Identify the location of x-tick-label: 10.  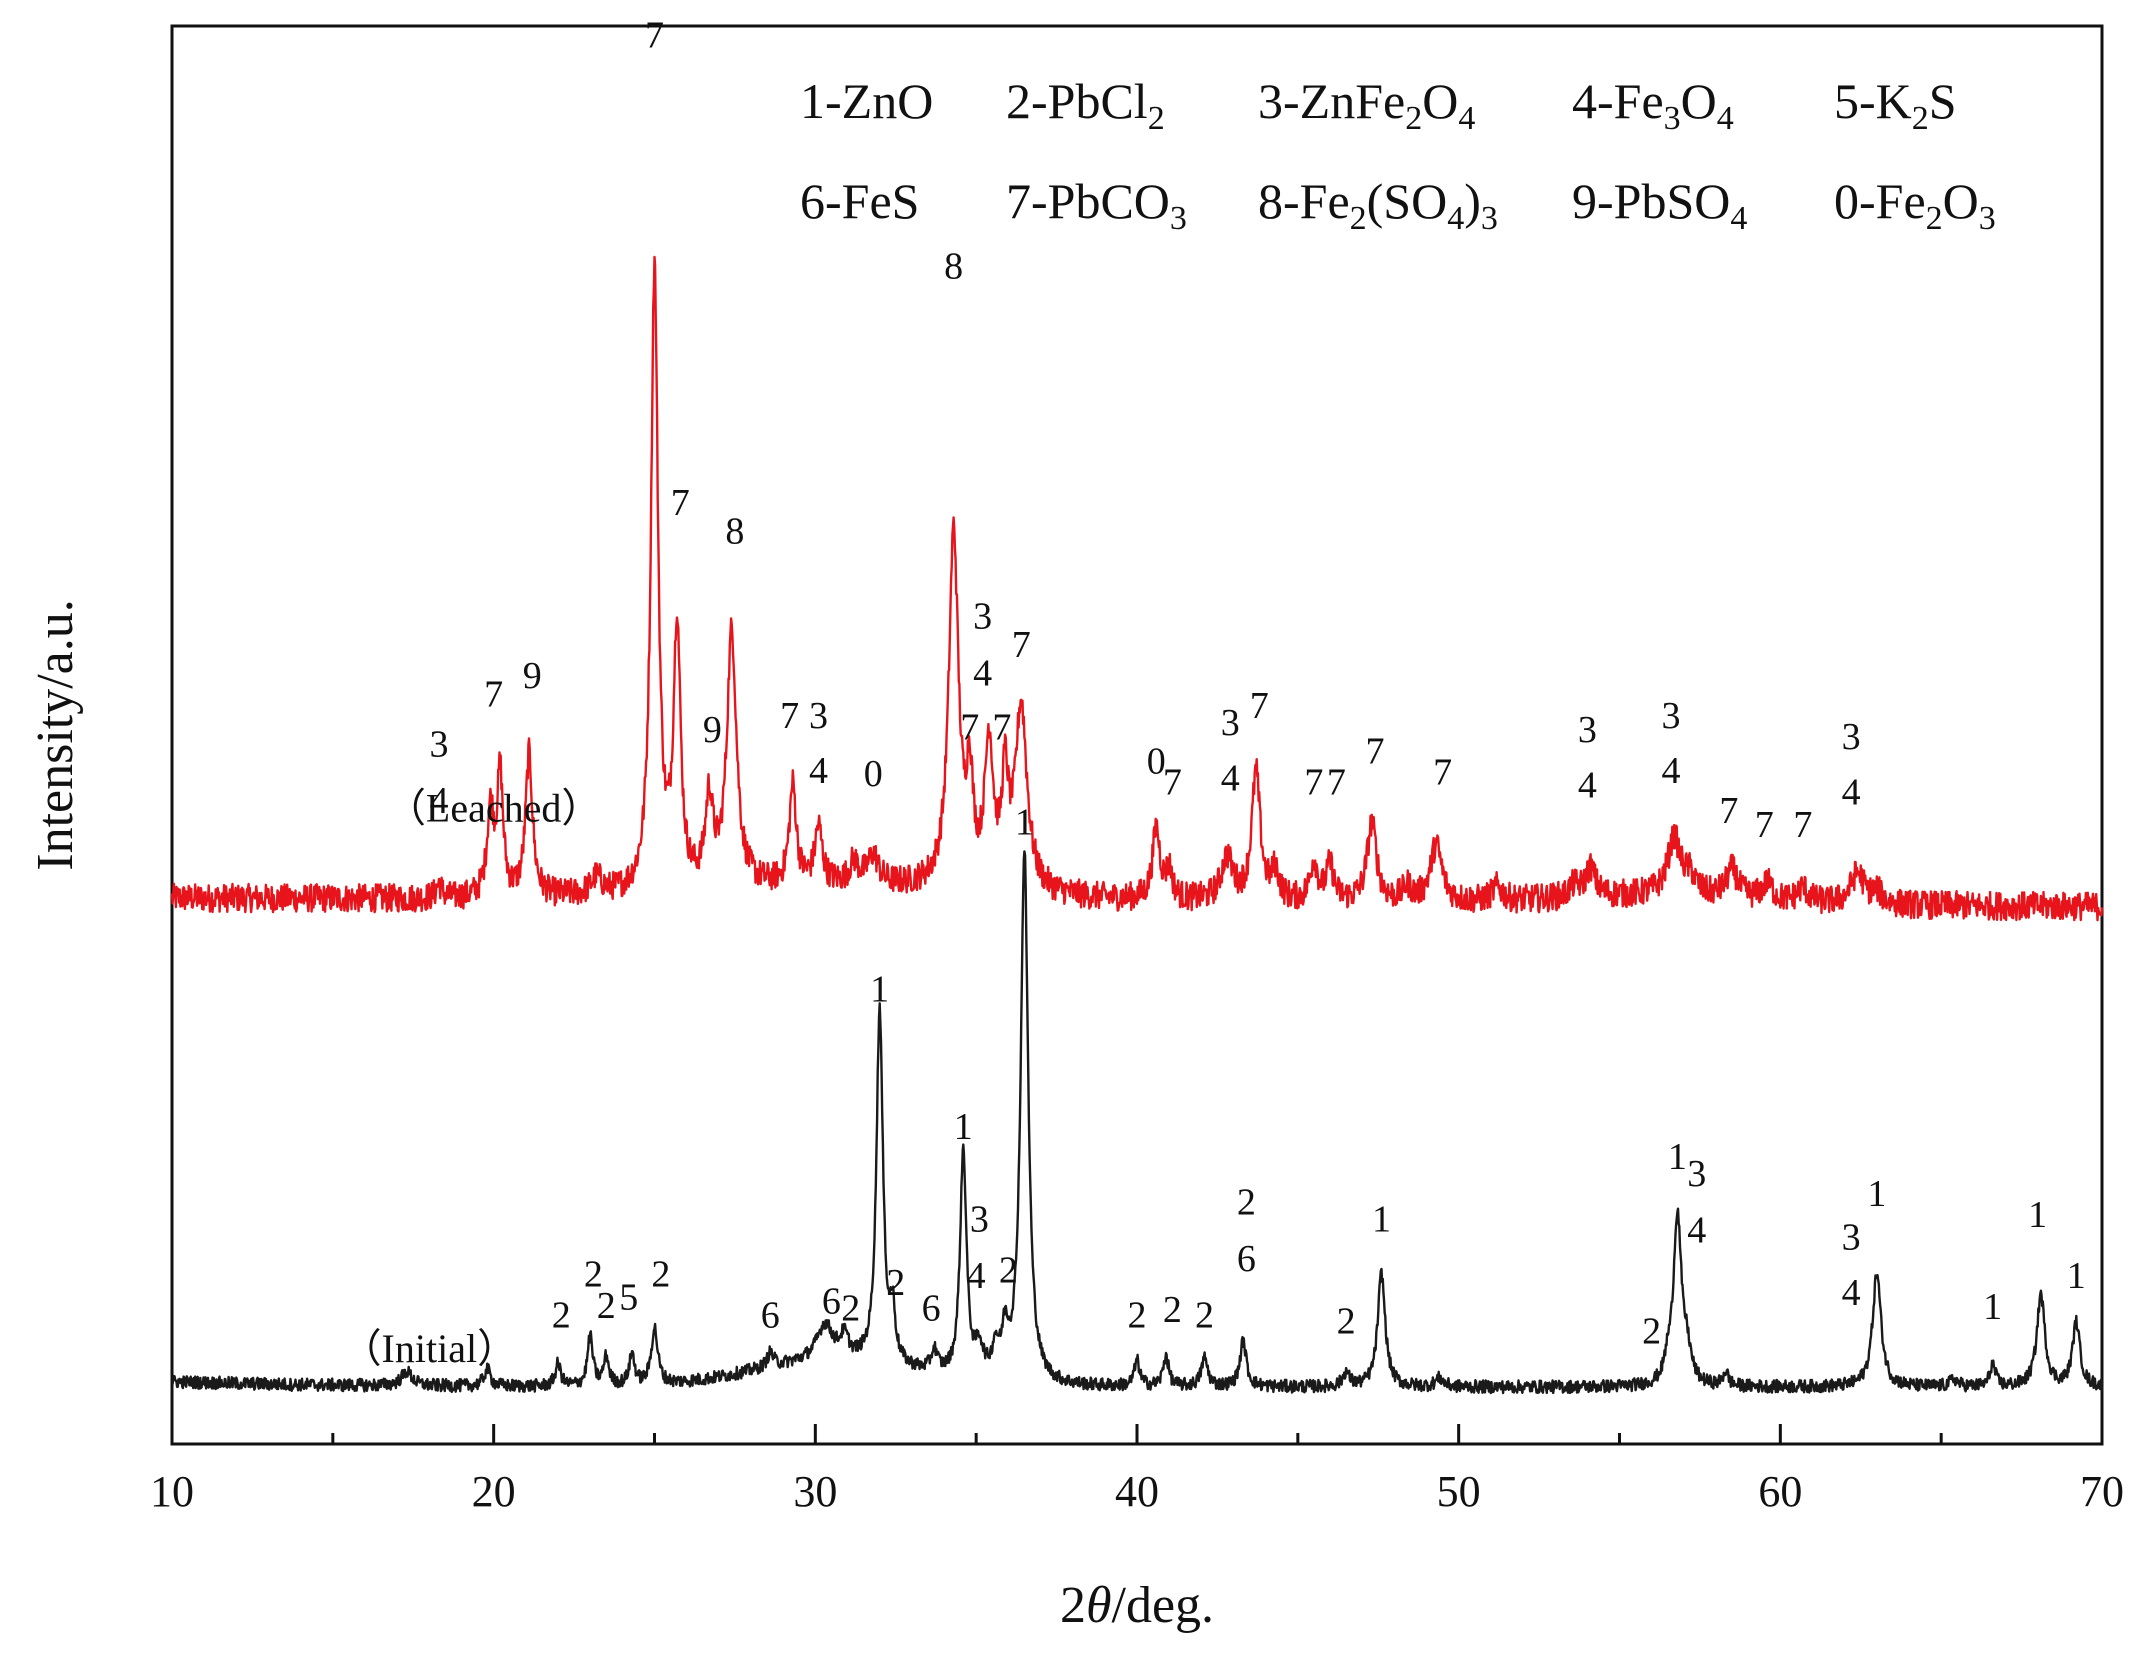
(172, 1491).